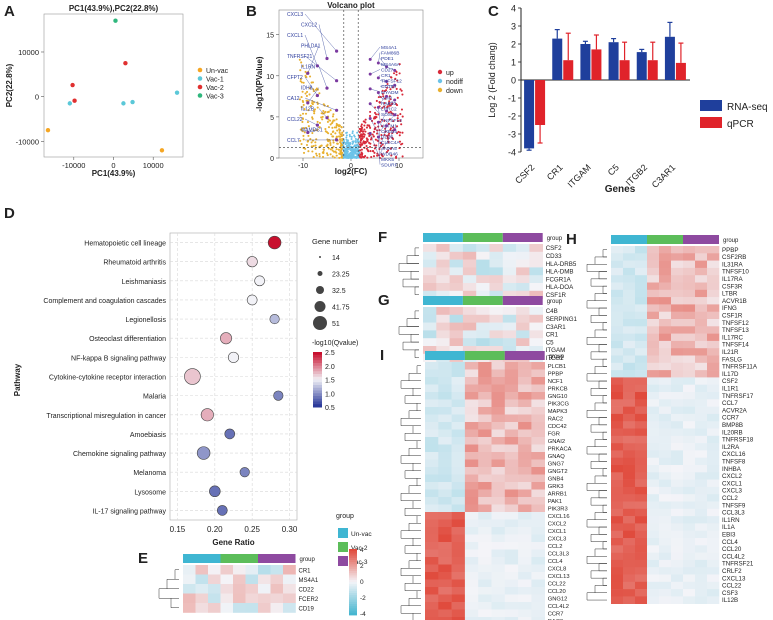 The height and width of the screenshot is (620, 773). I want to click on heatmap-h-group-bar, so click(629, 239).